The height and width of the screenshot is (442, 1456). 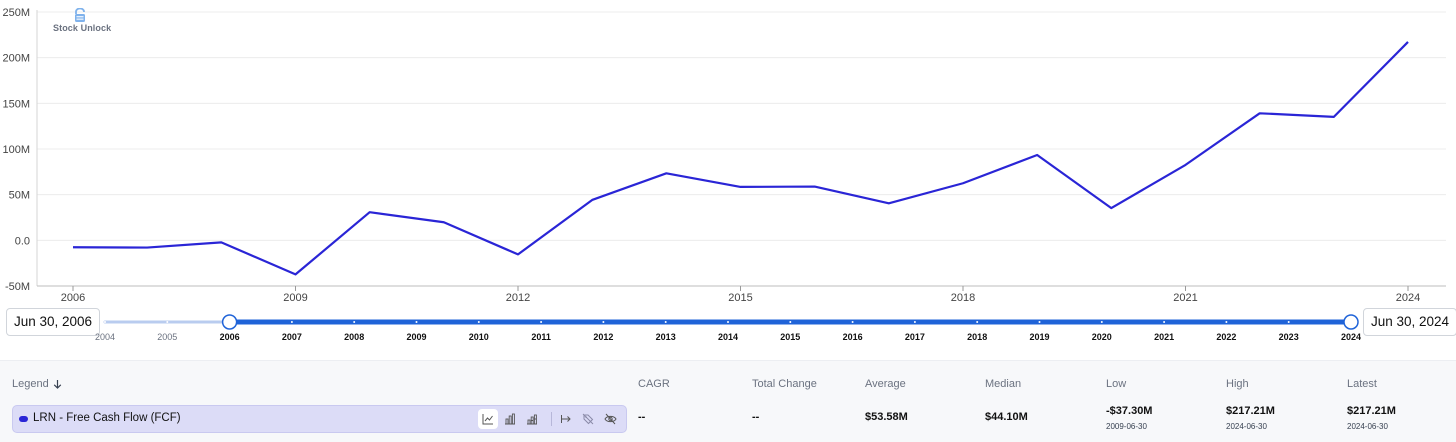 I want to click on median-header: Median, so click(x=1003, y=384).